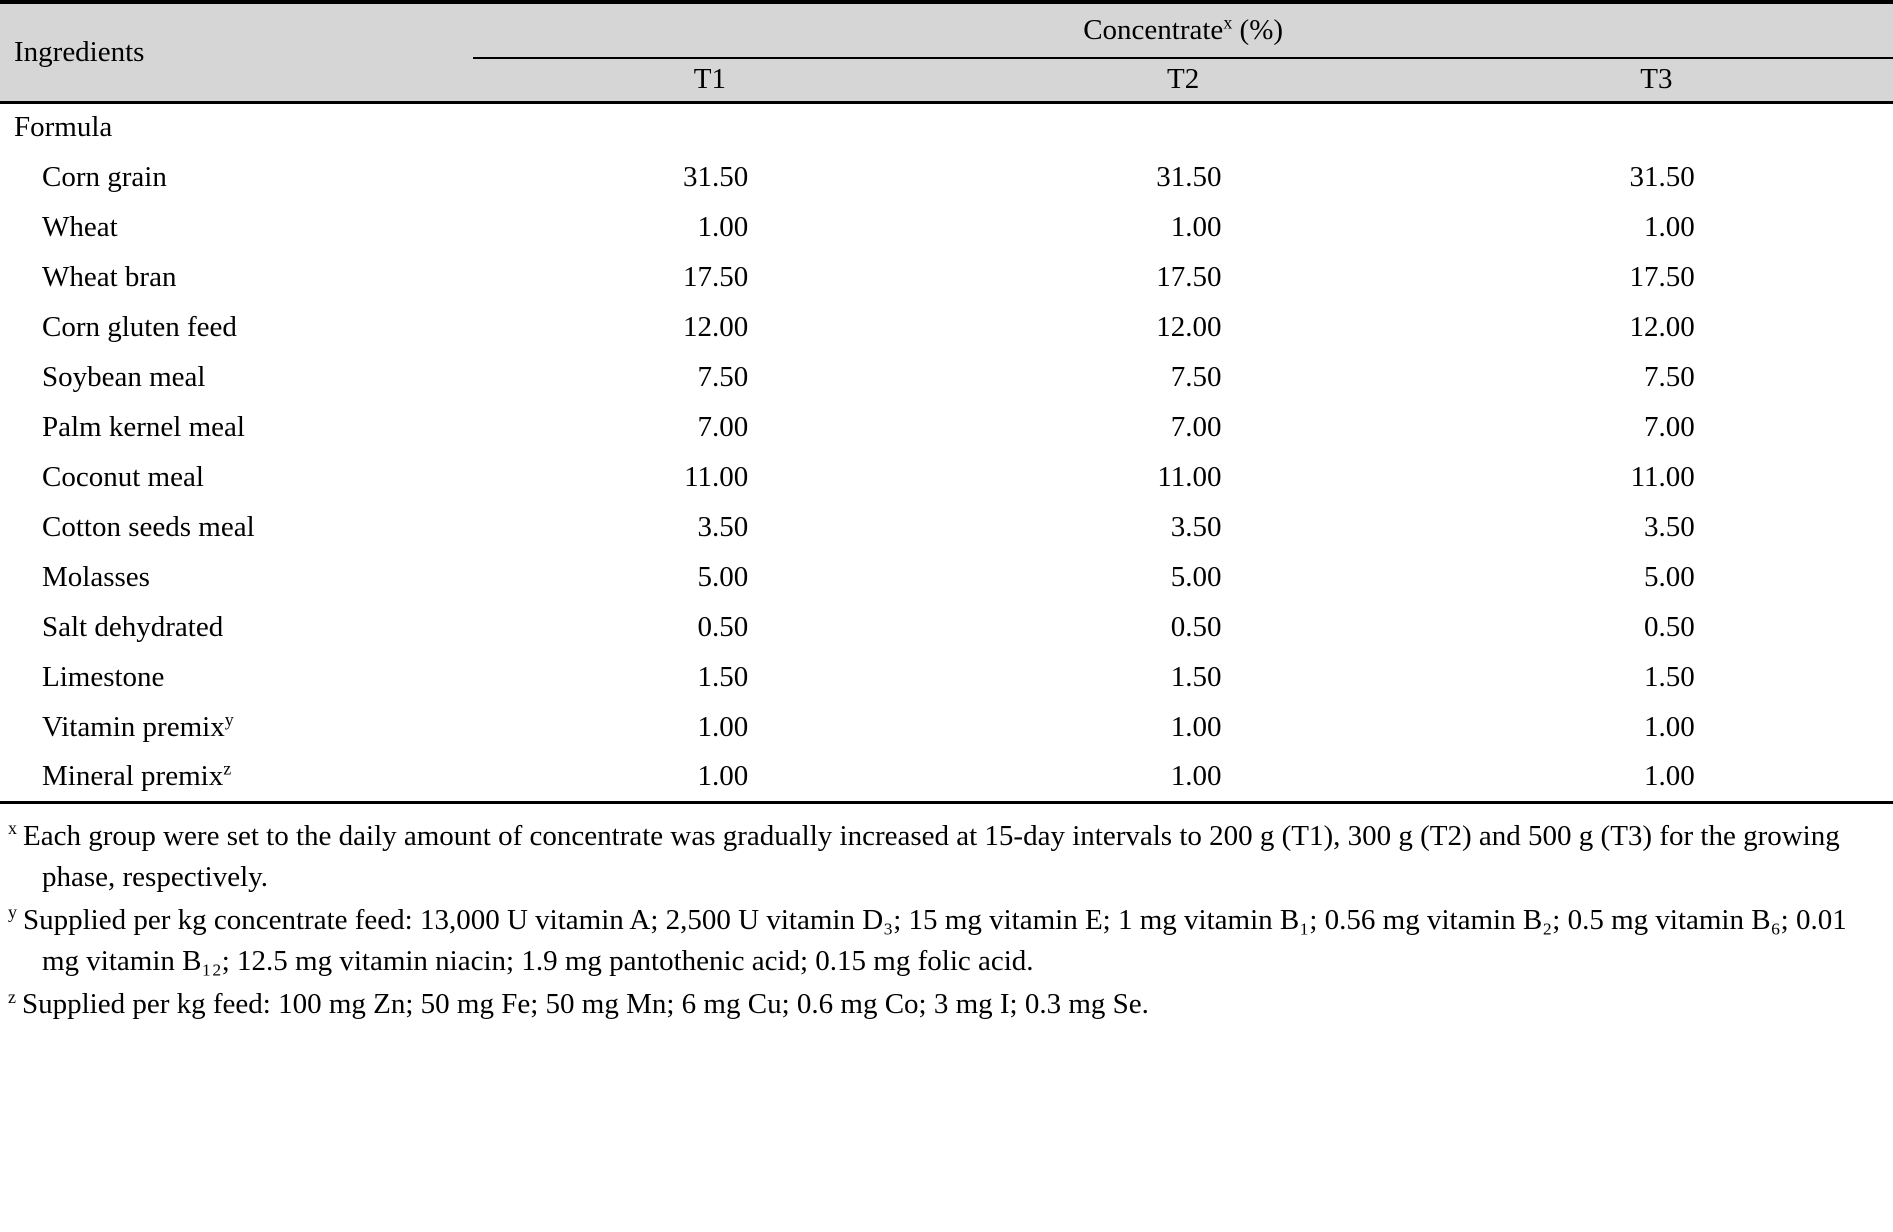 This screenshot has width=1893, height=1232. What do you see at coordinates (80, 226) in the screenshot?
I see `ingredient-label: Wheat` at bounding box center [80, 226].